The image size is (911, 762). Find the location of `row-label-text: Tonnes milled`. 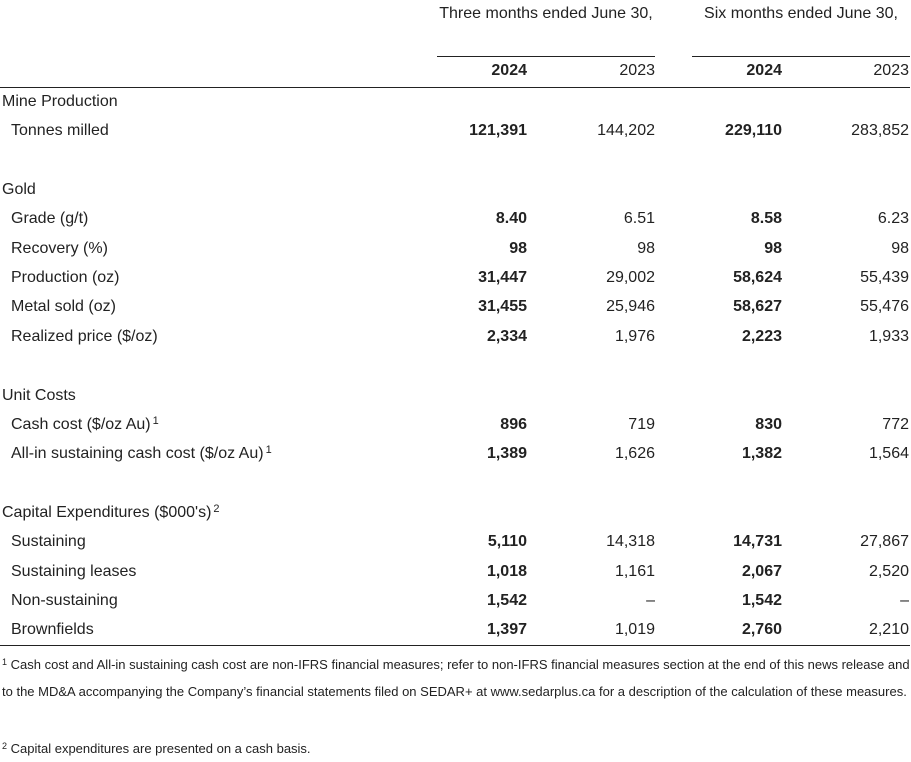

row-label-text: Tonnes milled is located at coordinates (60, 131).